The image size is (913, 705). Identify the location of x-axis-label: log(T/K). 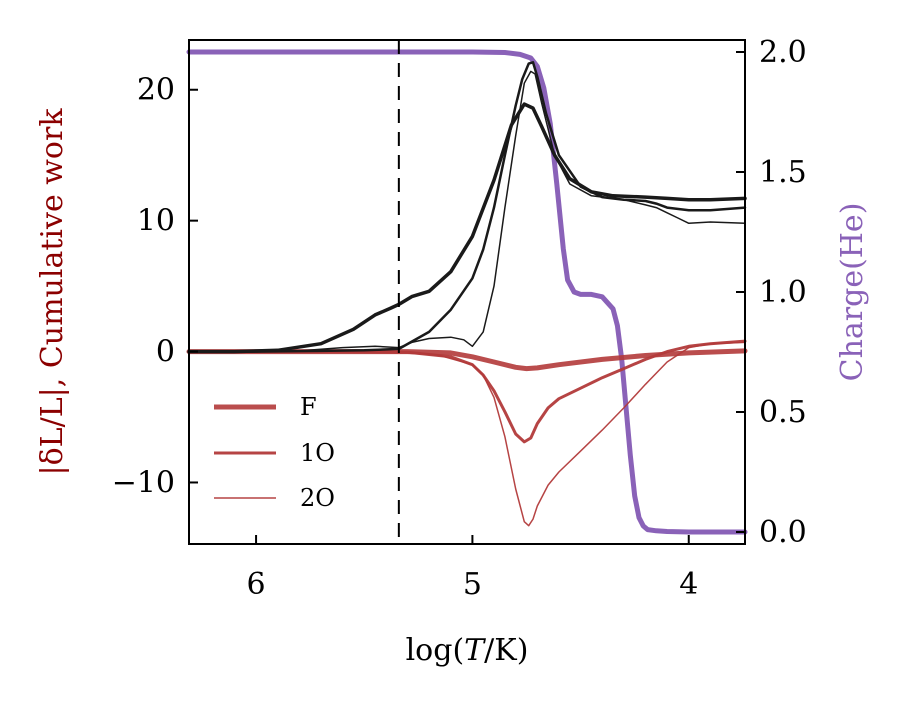
(467, 650).